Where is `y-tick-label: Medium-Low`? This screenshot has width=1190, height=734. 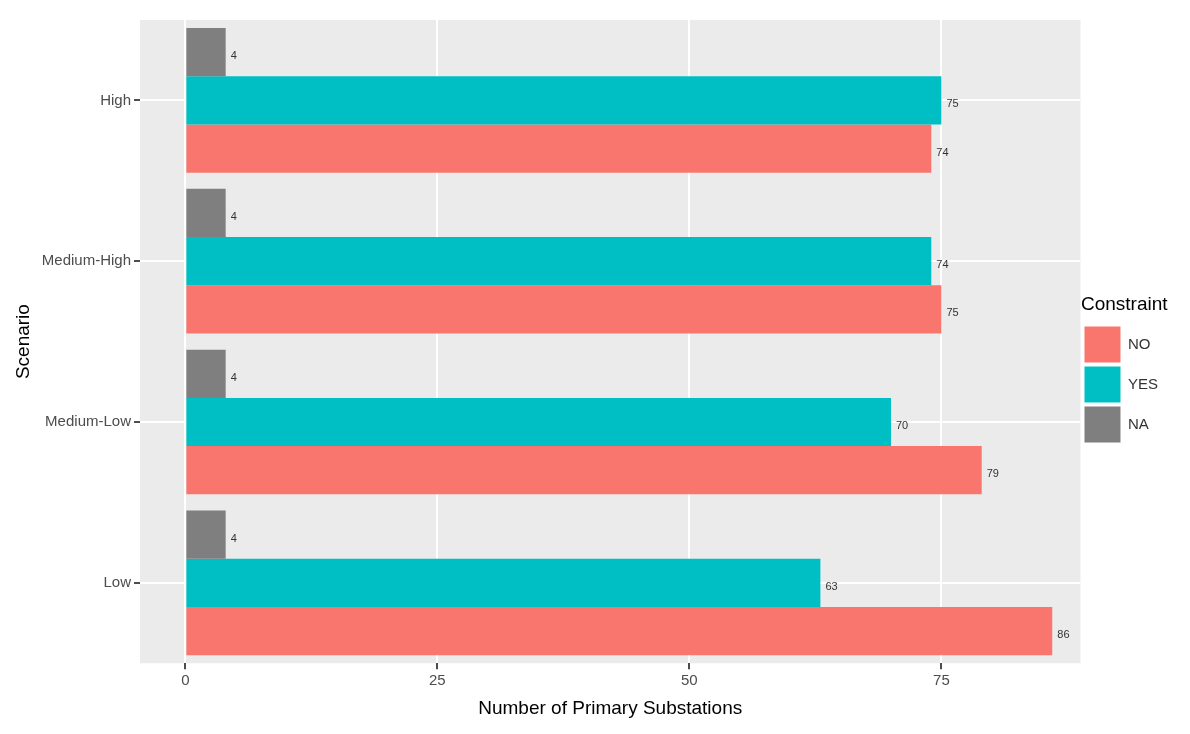
y-tick-label: Medium-Low is located at coordinates (88, 421).